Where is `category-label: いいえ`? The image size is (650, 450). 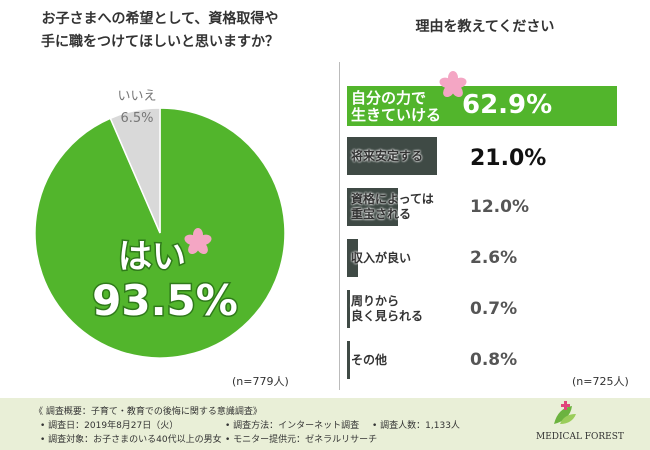 category-label: いいえ is located at coordinates (136, 96).